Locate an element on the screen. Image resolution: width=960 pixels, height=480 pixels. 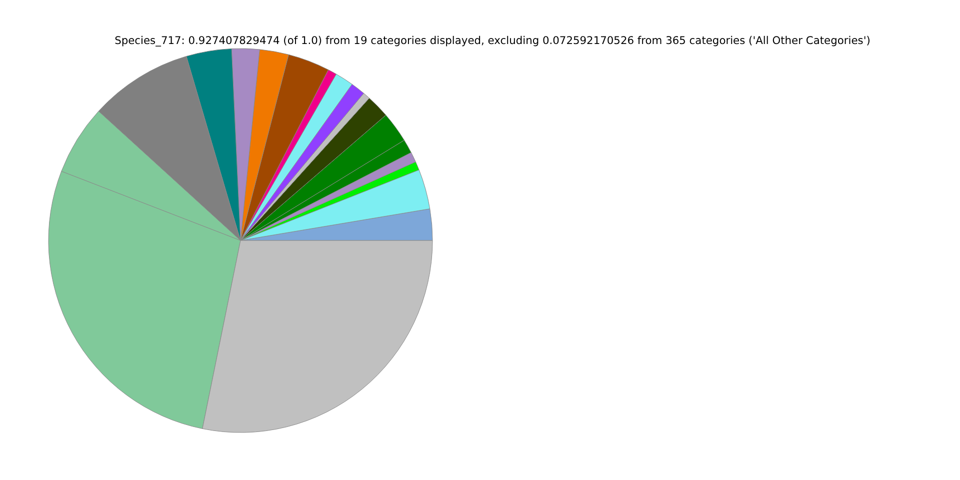
text: Species_717: 0.927407829474 (of 1.0) from 19 categories displayed, excluding 0.072592170526 from 365 categories ('All Other Categories') is located at coordinates (492, 40).